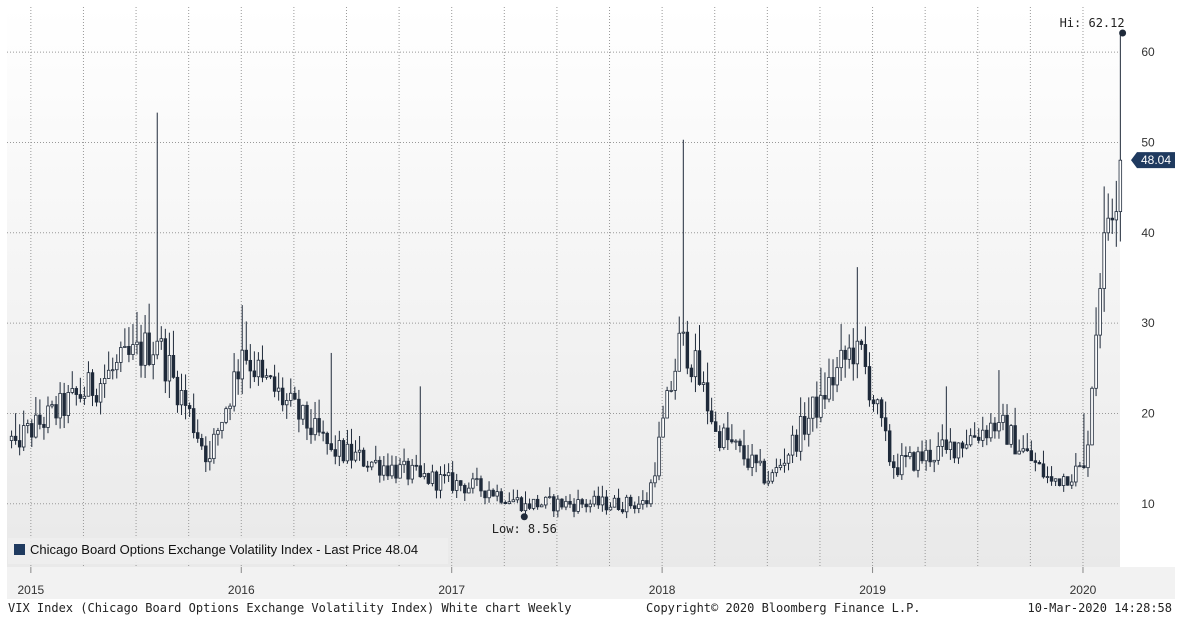 The image size is (1182, 630). Describe the element at coordinates (1148, 142) in the screenshot. I see `y-tick-label: 50` at that location.